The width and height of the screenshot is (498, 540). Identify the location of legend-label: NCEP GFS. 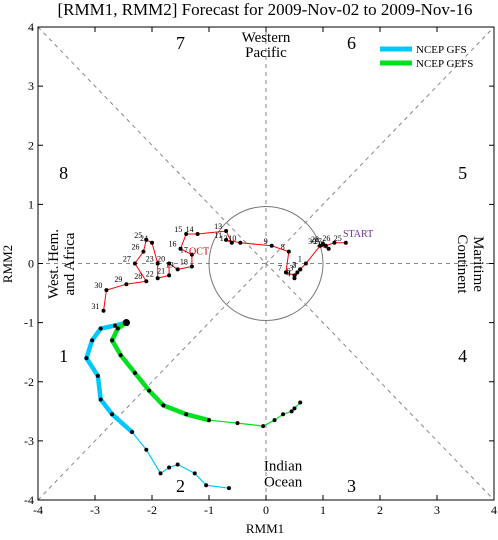
(441, 50).